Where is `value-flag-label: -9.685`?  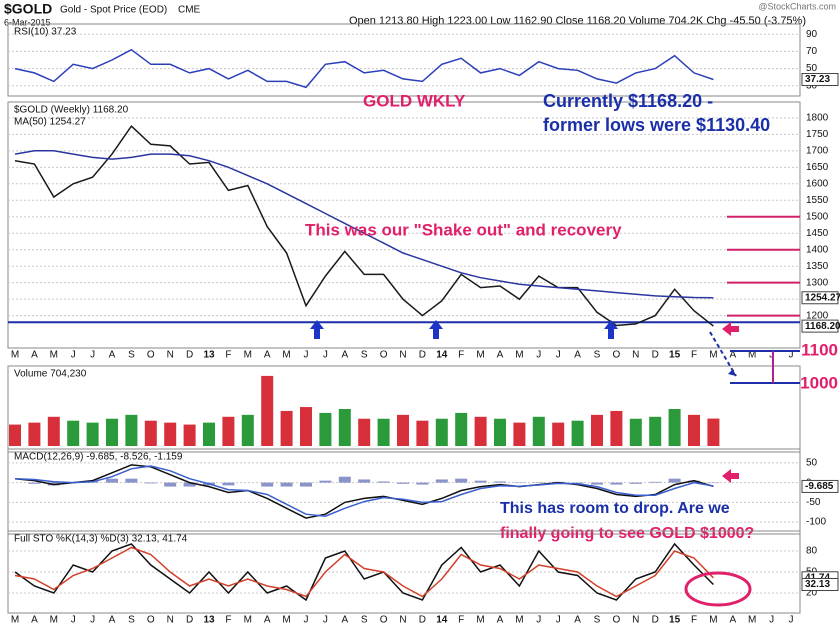 value-flag-label: -9.685 is located at coordinates (819, 486).